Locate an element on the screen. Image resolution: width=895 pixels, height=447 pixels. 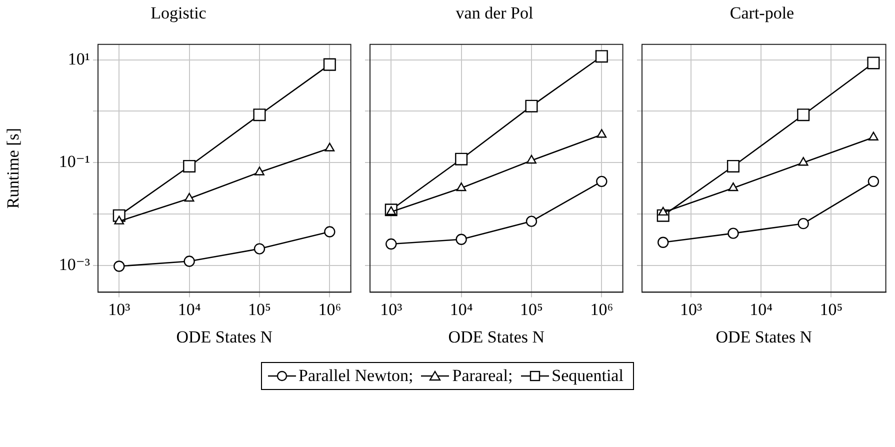
y-tick-label: 10⁻¹ is located at coordinates (74, 162).